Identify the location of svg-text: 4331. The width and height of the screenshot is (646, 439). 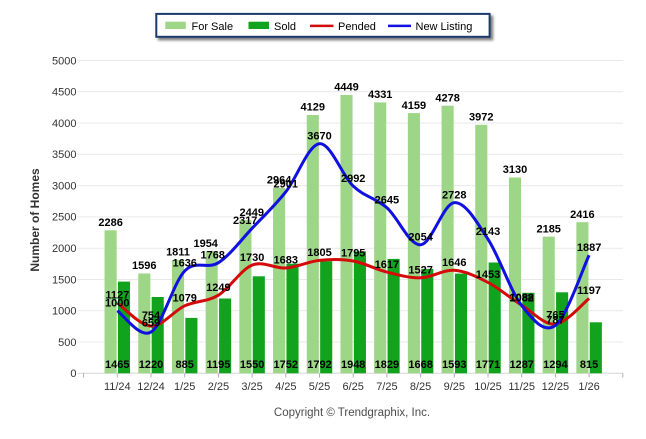
(380, 95).